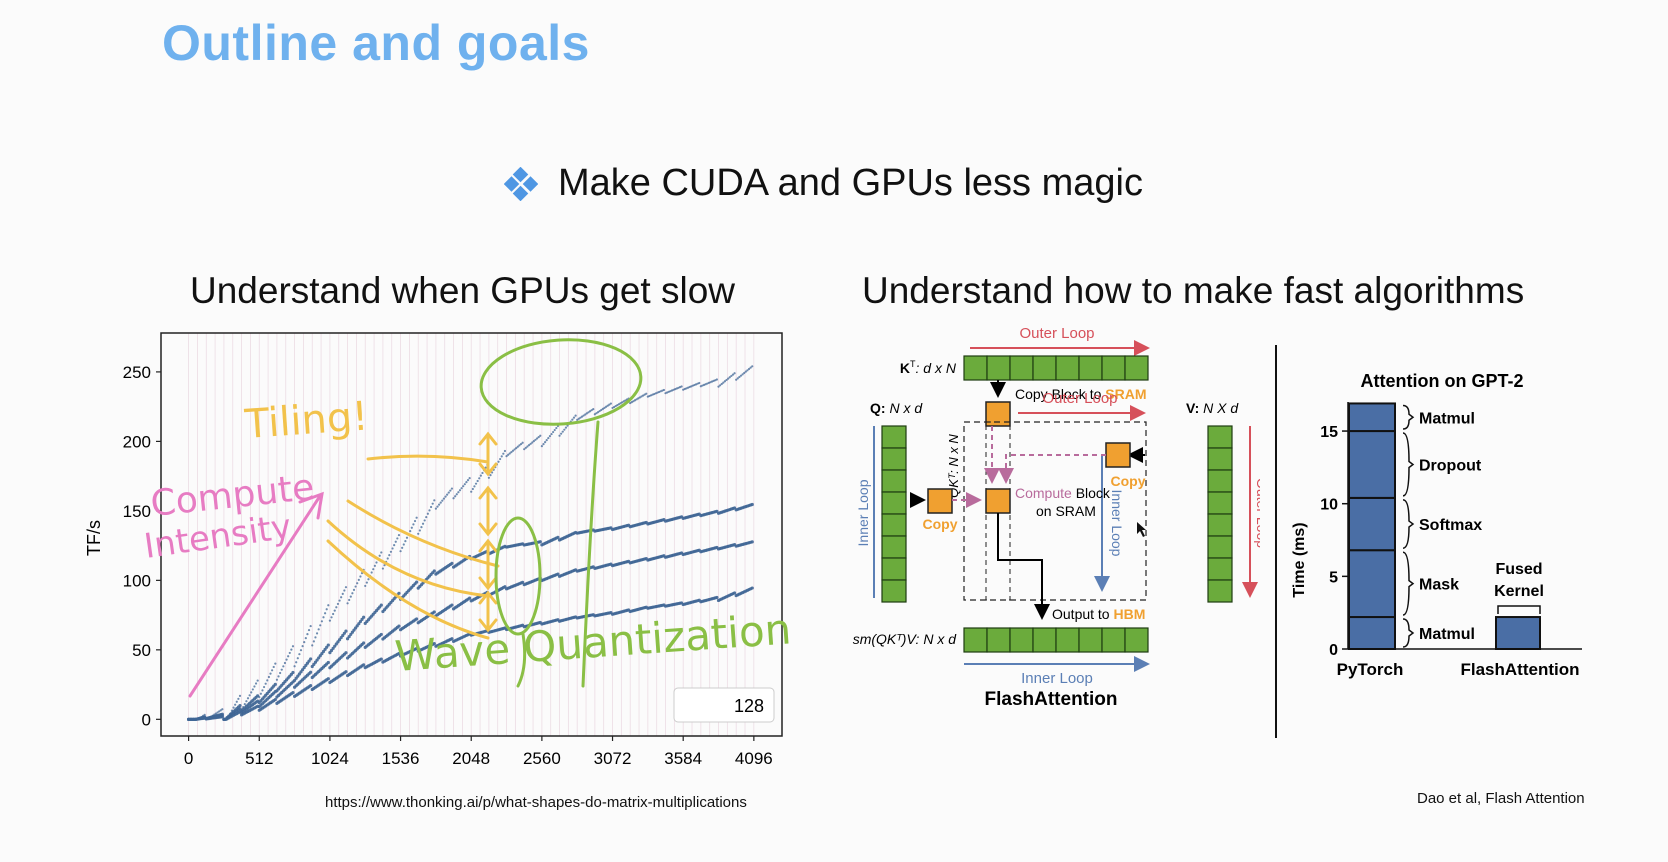 This screenshot has width=1668, height=862. I want to click on v-to-compute-arrow, so click(1052, 469).